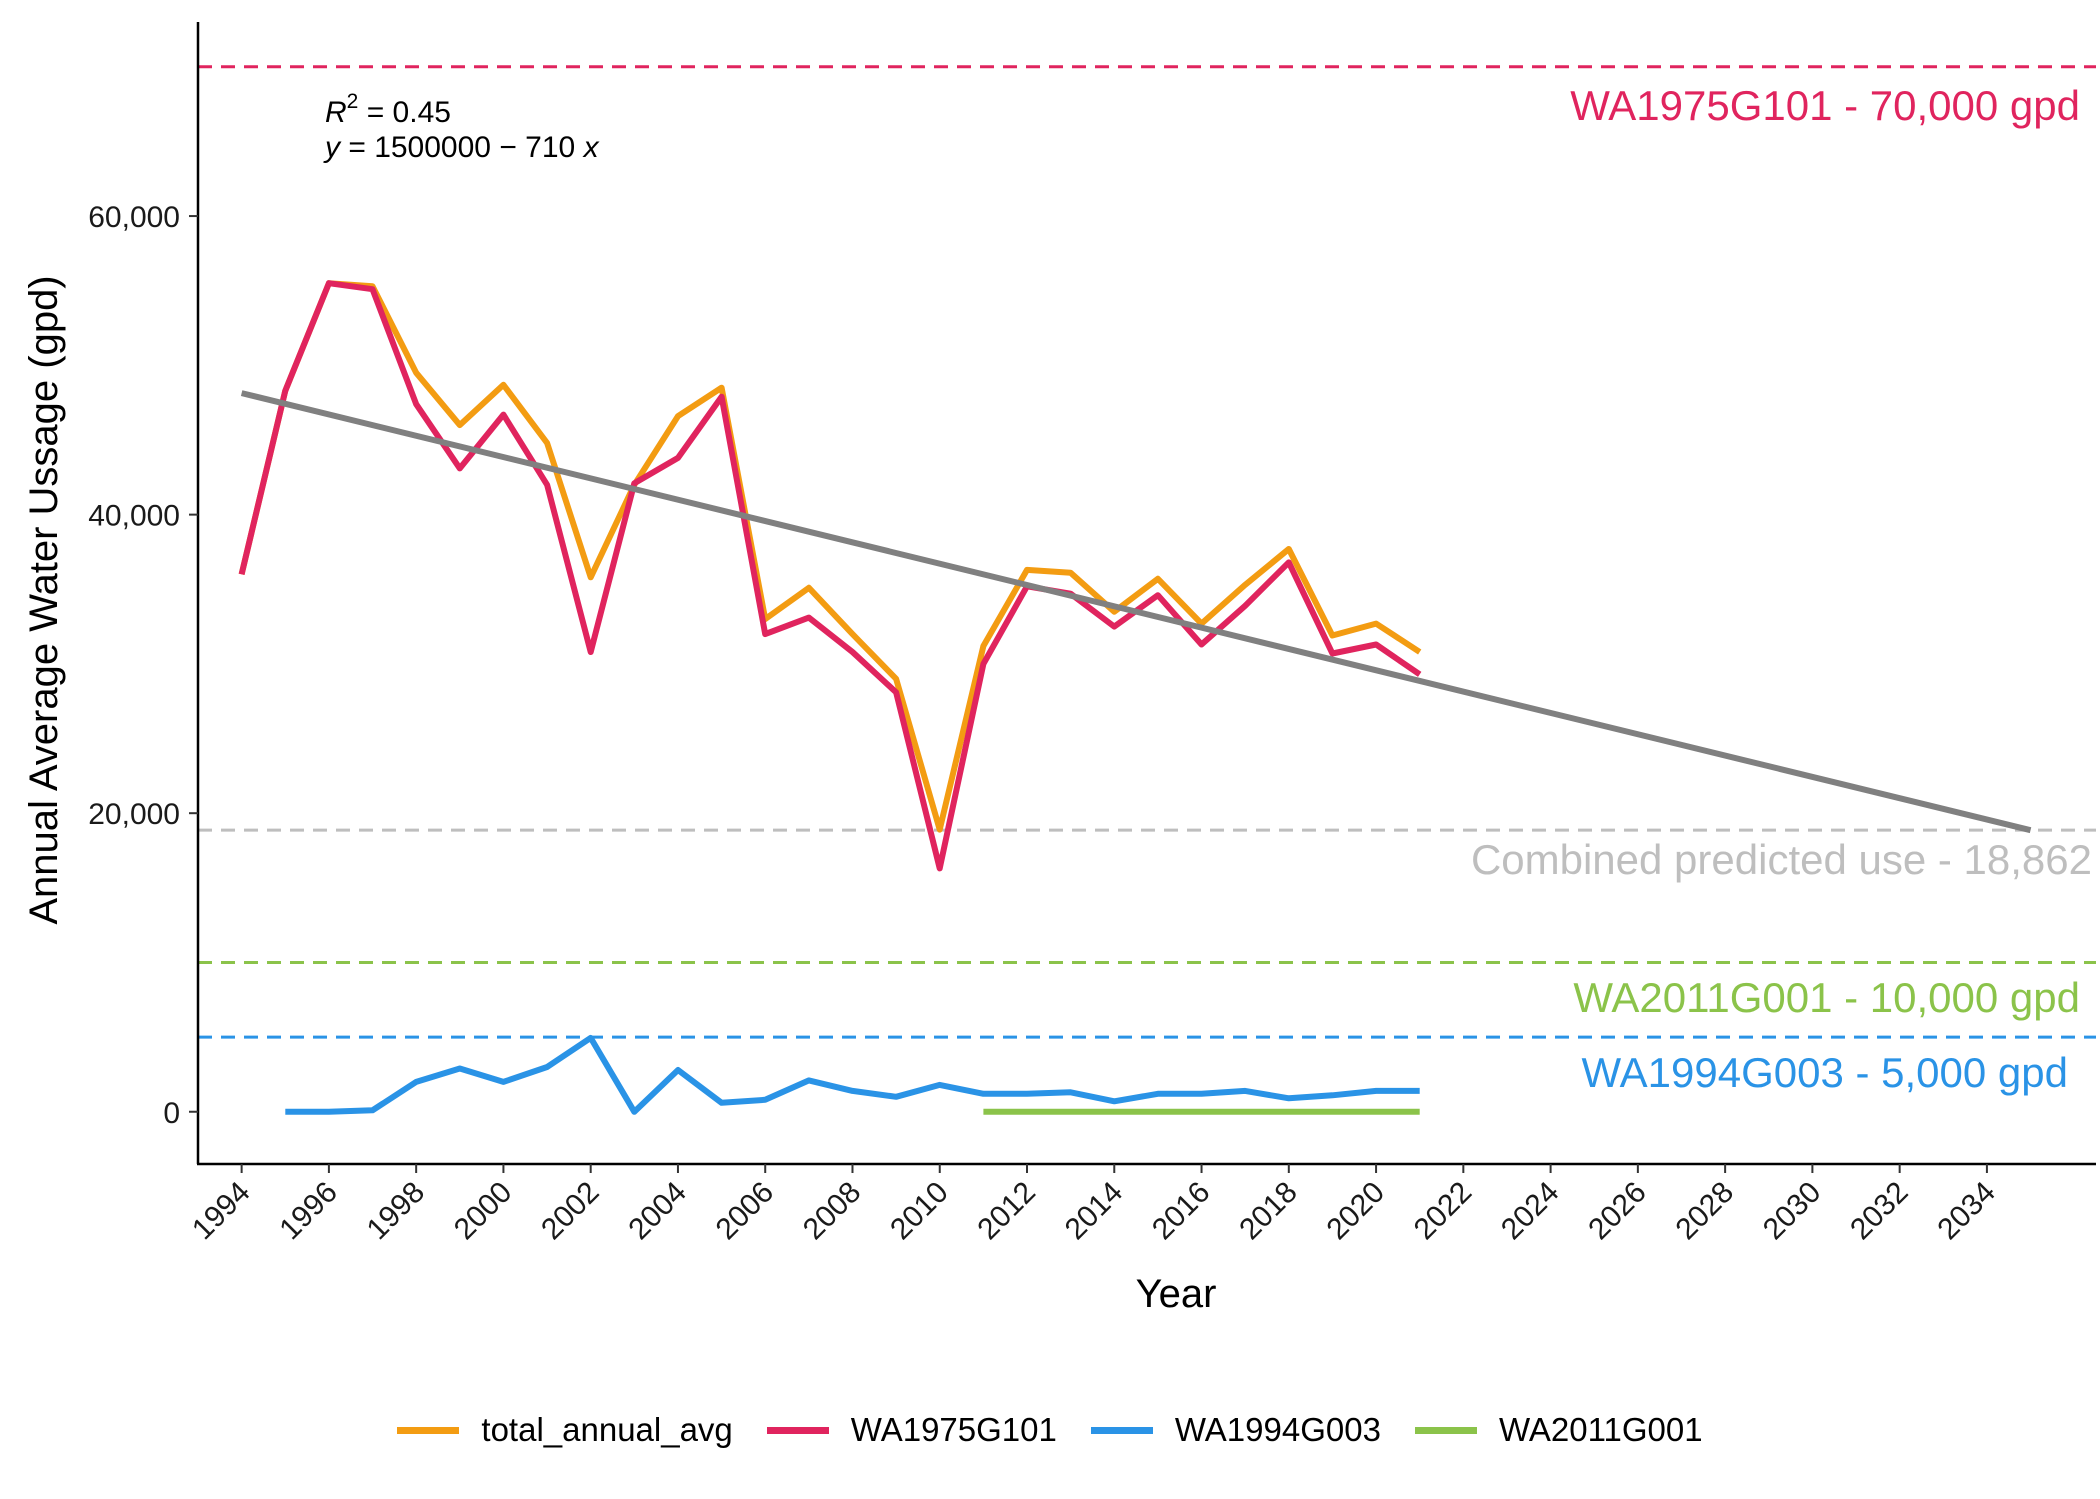 This screenshot has height=1499, width=2100. I want to click on x-tick-label: 2034, so click(1966, 1211).